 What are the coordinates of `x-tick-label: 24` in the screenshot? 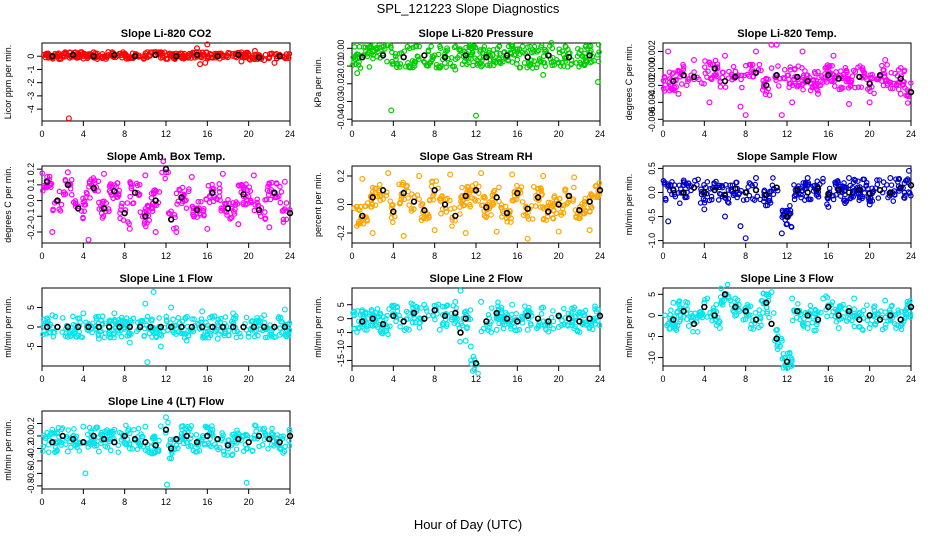 It's located at (290, 134).